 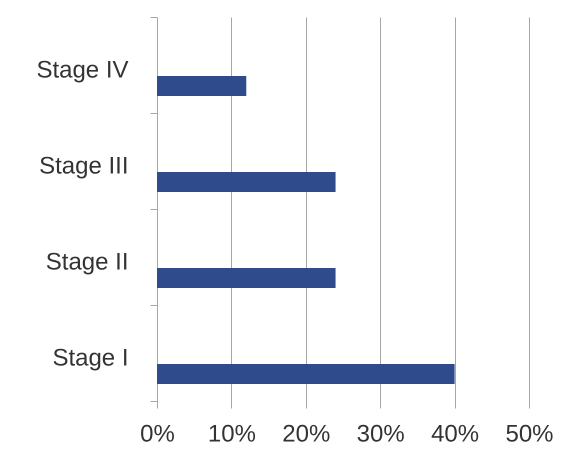 What do you see at coordinates (90, 358) in the screenshot?
I see `y-tick-label: Stage I` at bounding box center [90, 358].